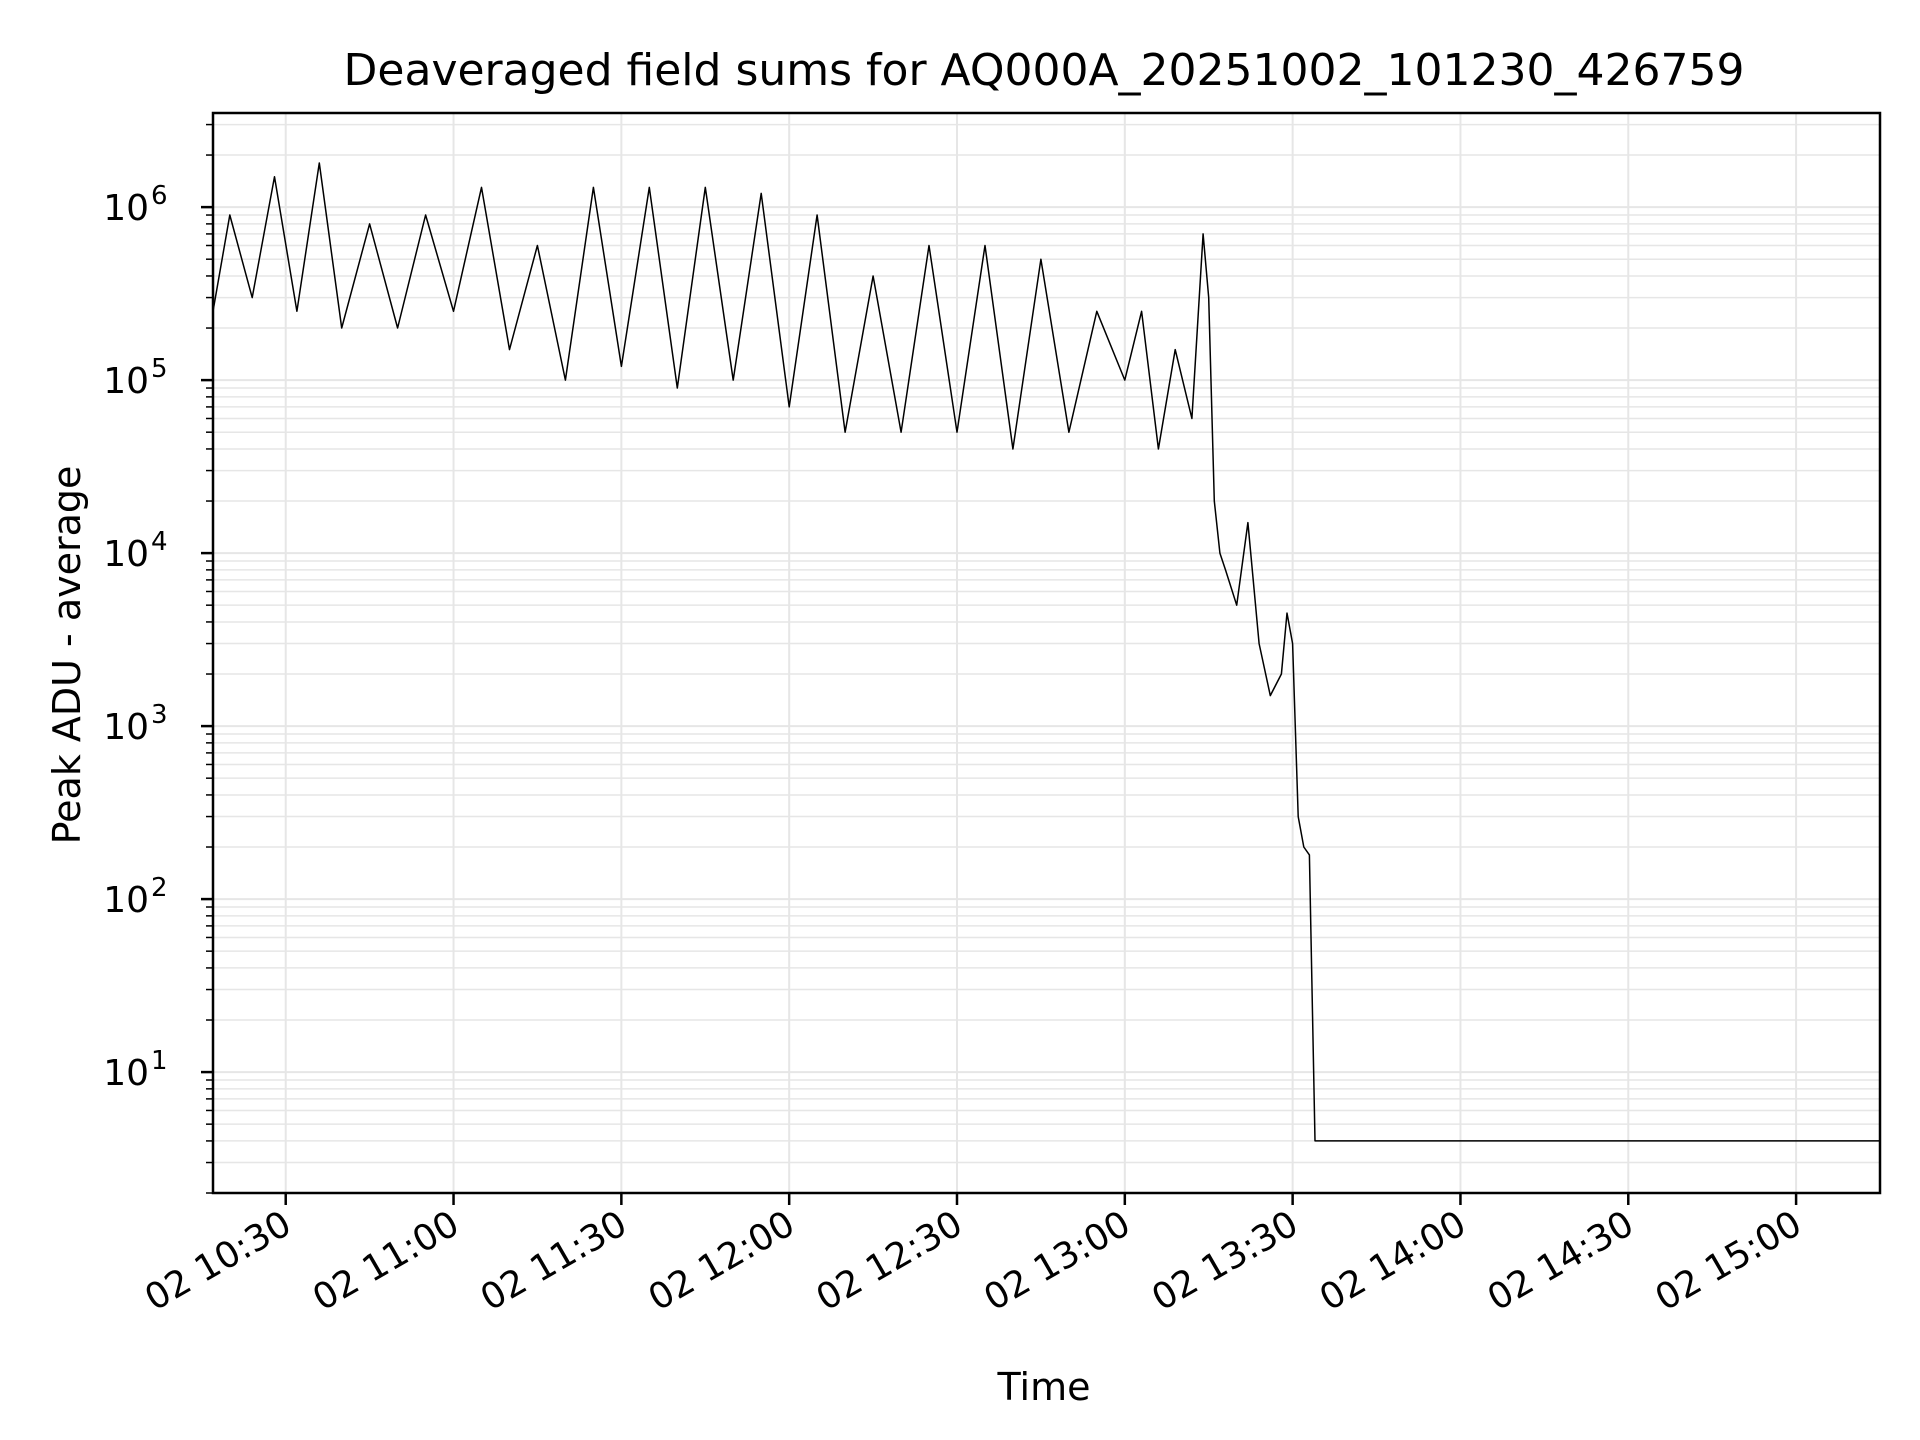 The image size is (1920, 1440). What do you see at coordinates (1044, 1387) in the screenshot?
I see `x-axis-label: Time` at bounding box center [1044, 1387].